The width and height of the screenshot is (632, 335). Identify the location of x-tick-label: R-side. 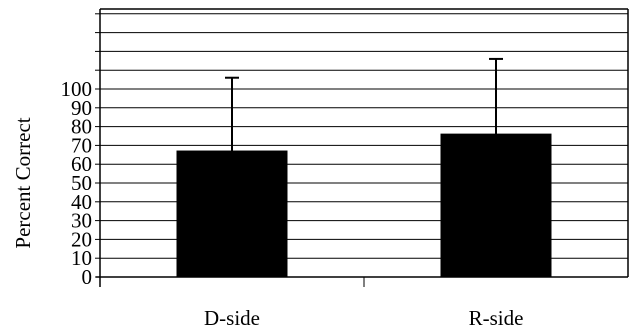
(496, 318).